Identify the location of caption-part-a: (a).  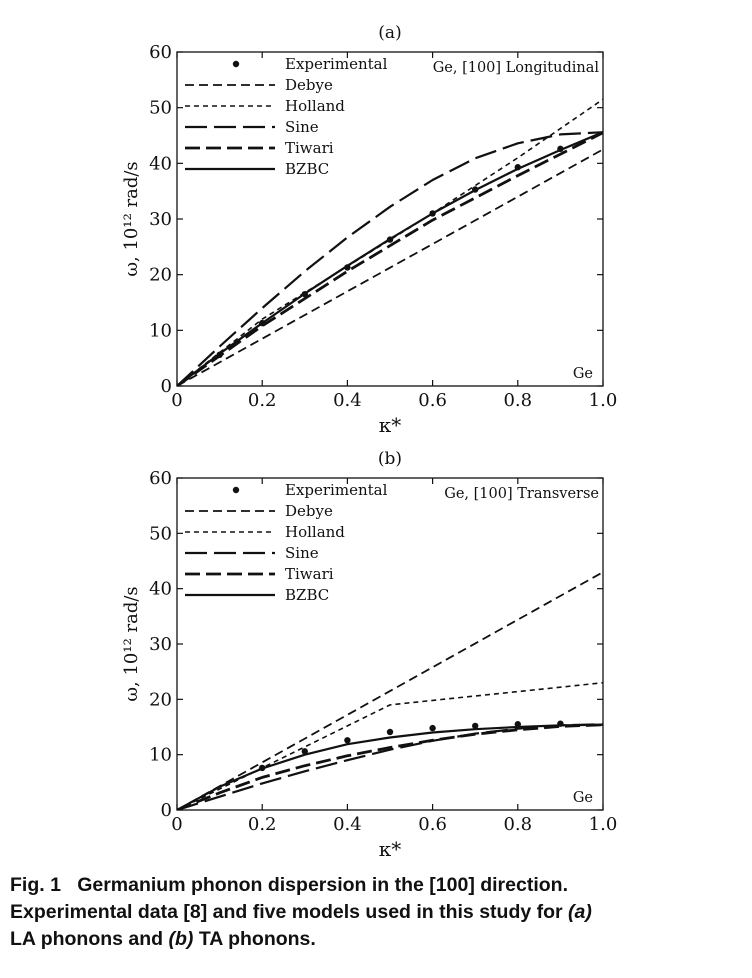
(580, 912).